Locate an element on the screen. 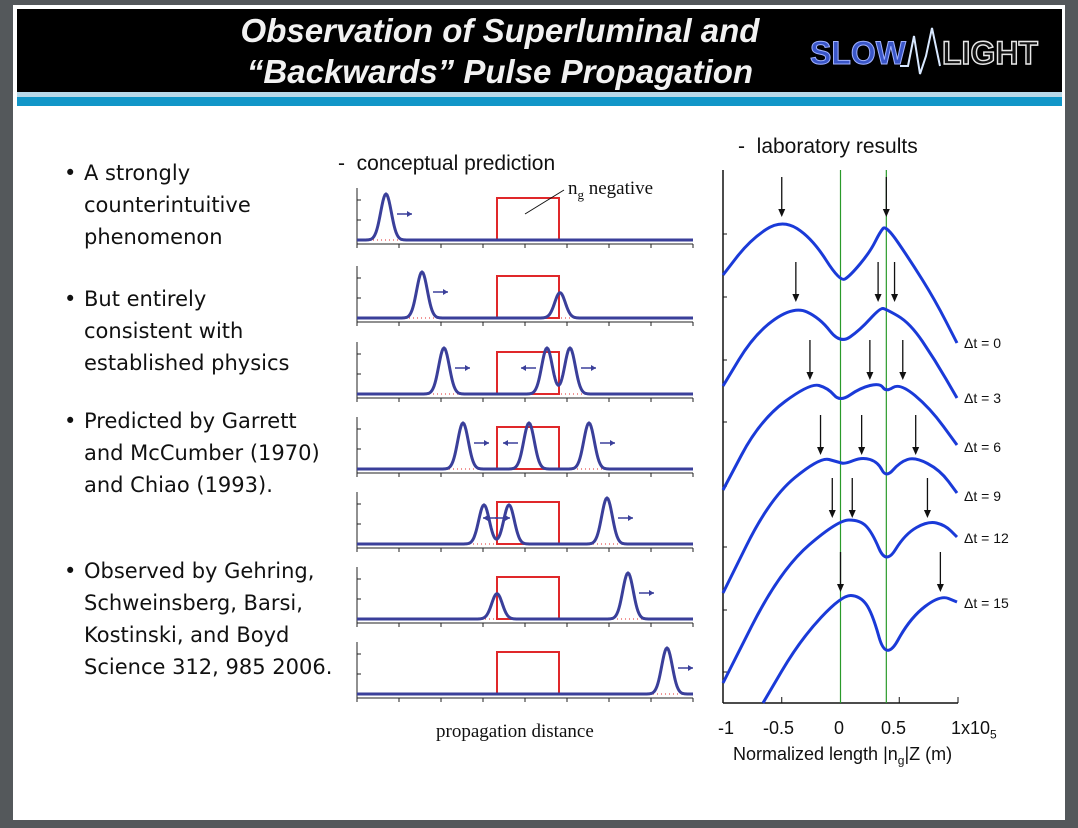  ng-negative-annotation: ng negative is located at coordinates (610, 192).